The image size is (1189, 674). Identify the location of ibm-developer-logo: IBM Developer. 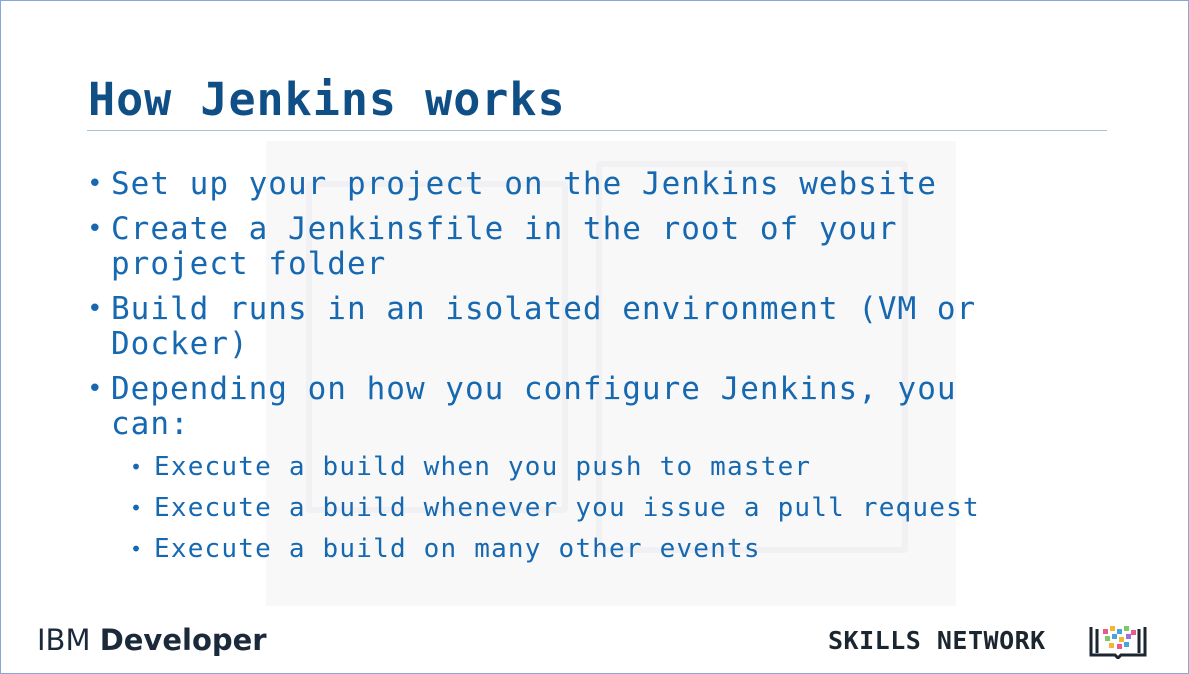
(152, 640).